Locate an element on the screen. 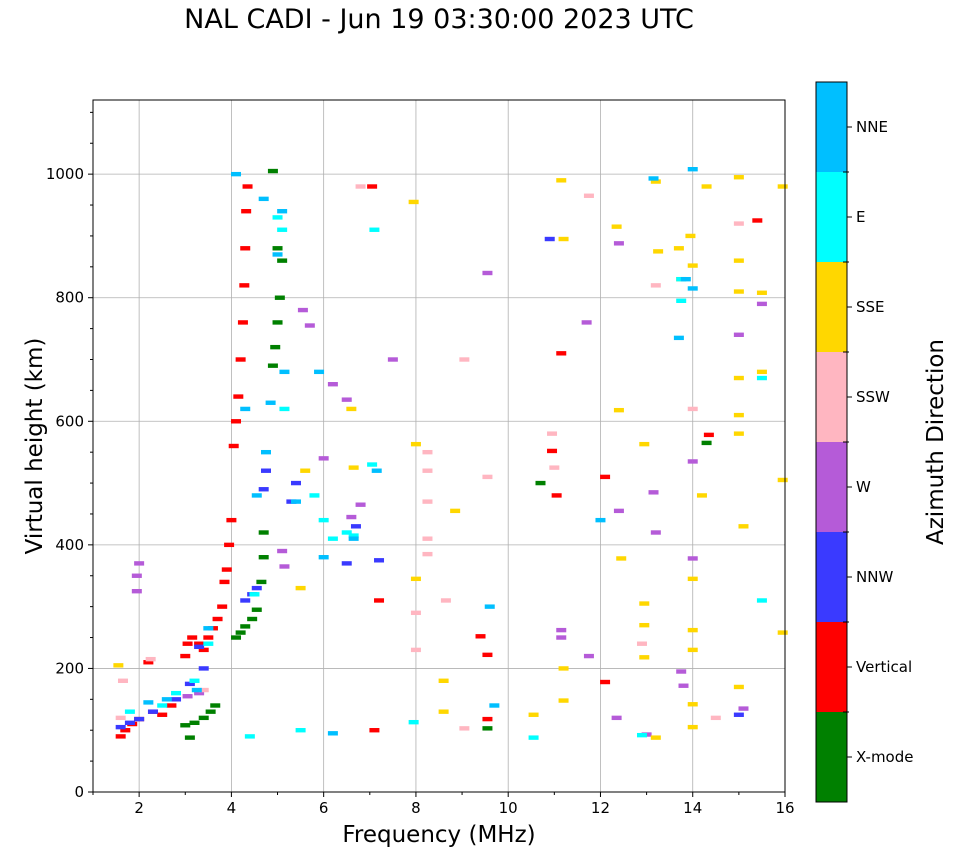 The height and width of the screenshot is (857, 958). y-axis-label: Virtual height (km) is located at coordinates (35, 446).